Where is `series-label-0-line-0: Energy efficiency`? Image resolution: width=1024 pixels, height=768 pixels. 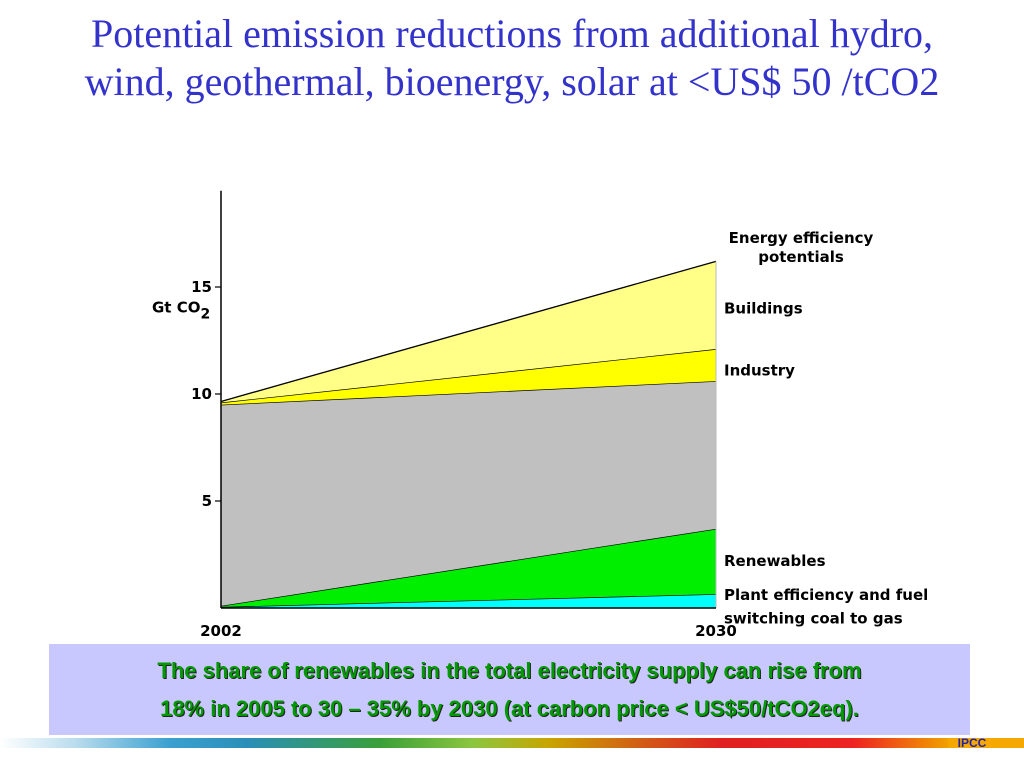
series-label-0-line-0: Energy efficiency is located at coordinates (801, 238).